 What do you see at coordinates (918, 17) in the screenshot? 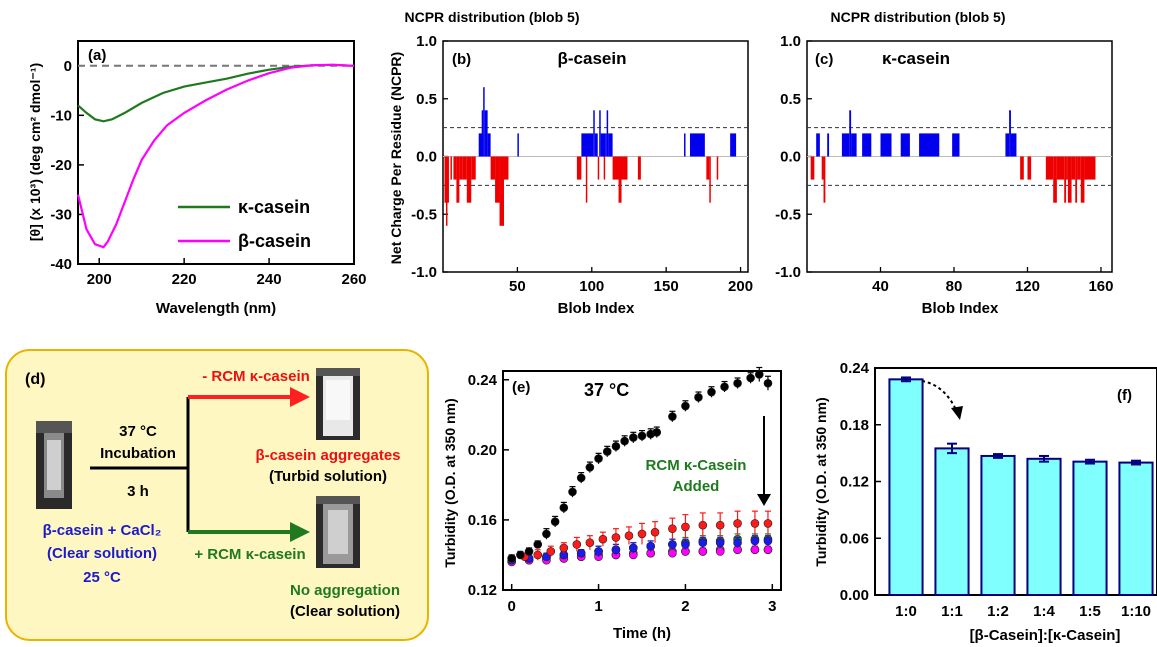
I see `panel-c-title: NCPR distribution (blob 5)` at bounding box center [918, 17].